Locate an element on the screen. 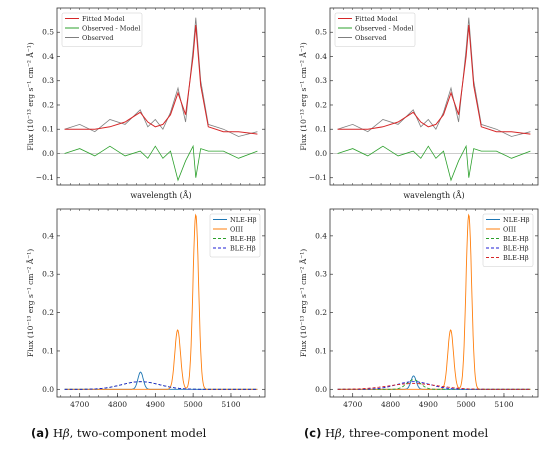 This screenshot has width=550, height=454. caption-a-ion: H is located at coordinates (57, 433).